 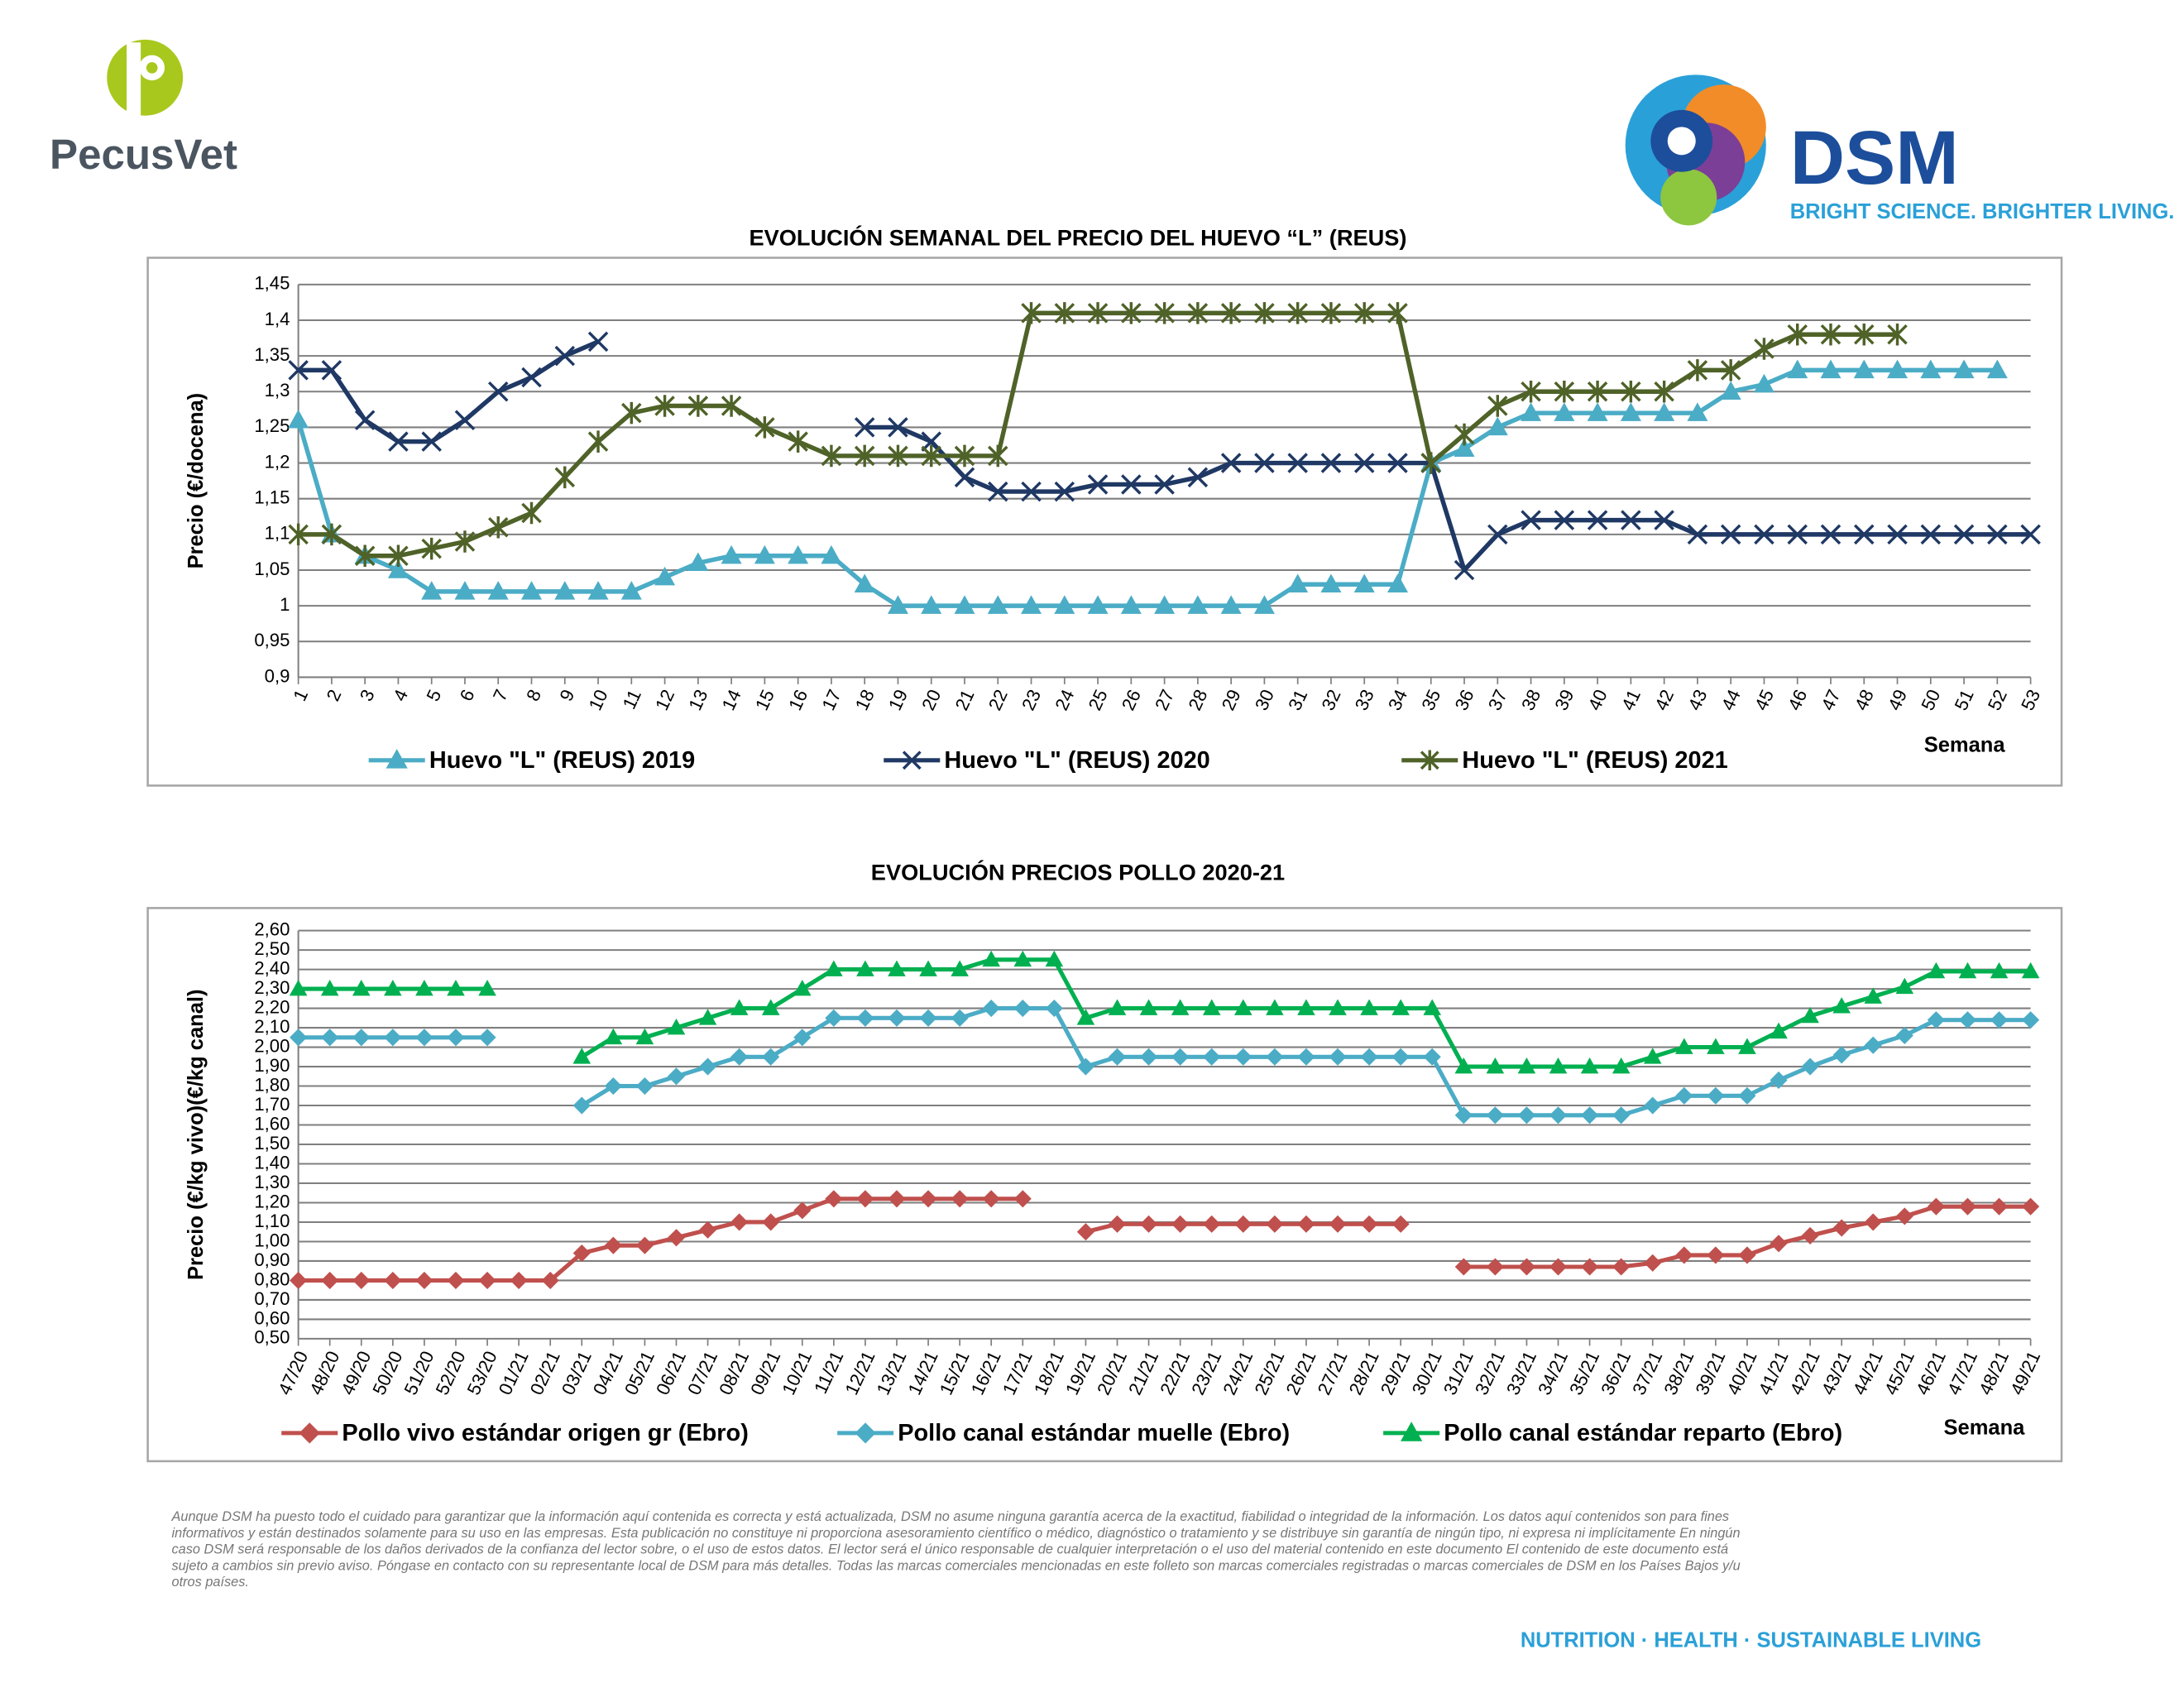 What do you see at coordinates (1430, 699) in the screenshot?
I see `x-tick-label: 35` at bounding box center [1430, 699].